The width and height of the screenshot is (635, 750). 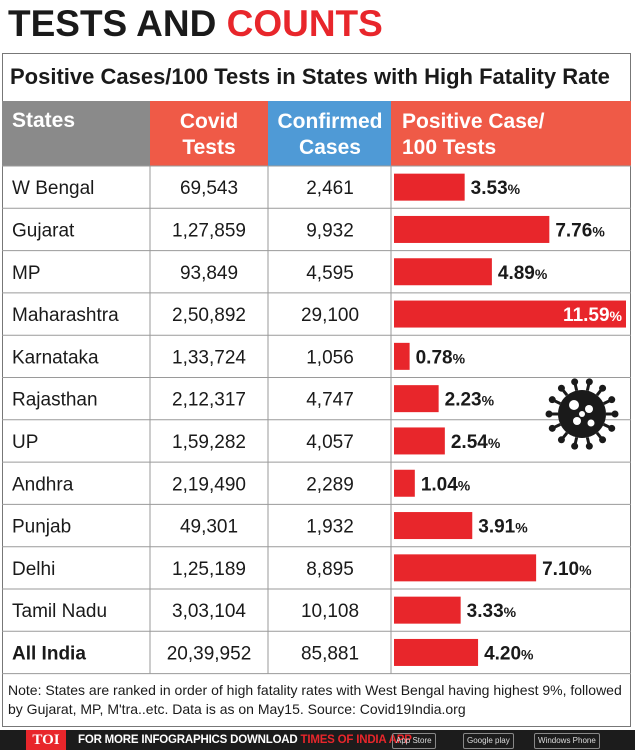 What do you see at coordinates (503, 527) in the screenshot?
I see `rate-label: 3.91%` at bounding box center [503, 527].